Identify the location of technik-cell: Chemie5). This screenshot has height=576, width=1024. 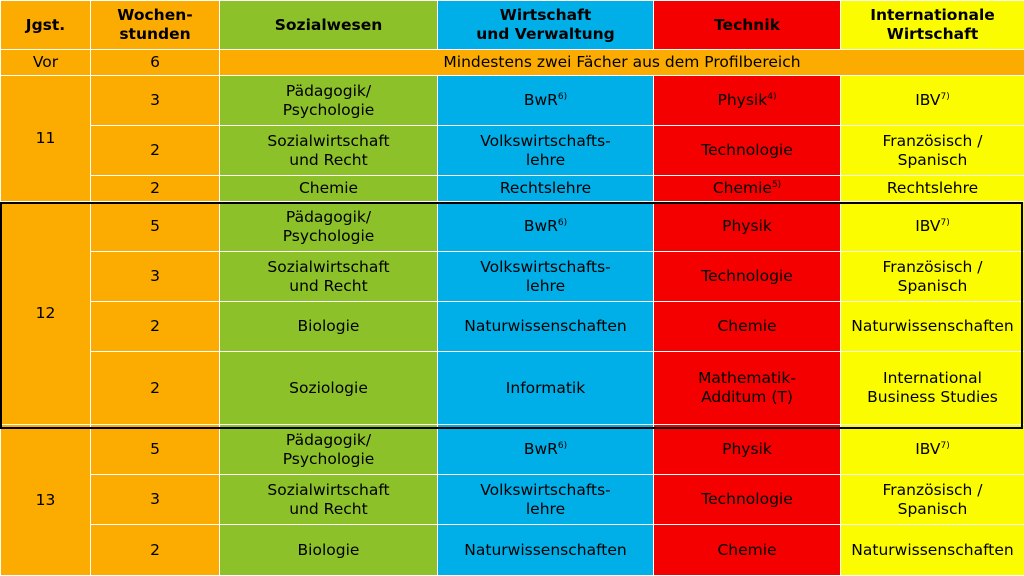
(747, 188).